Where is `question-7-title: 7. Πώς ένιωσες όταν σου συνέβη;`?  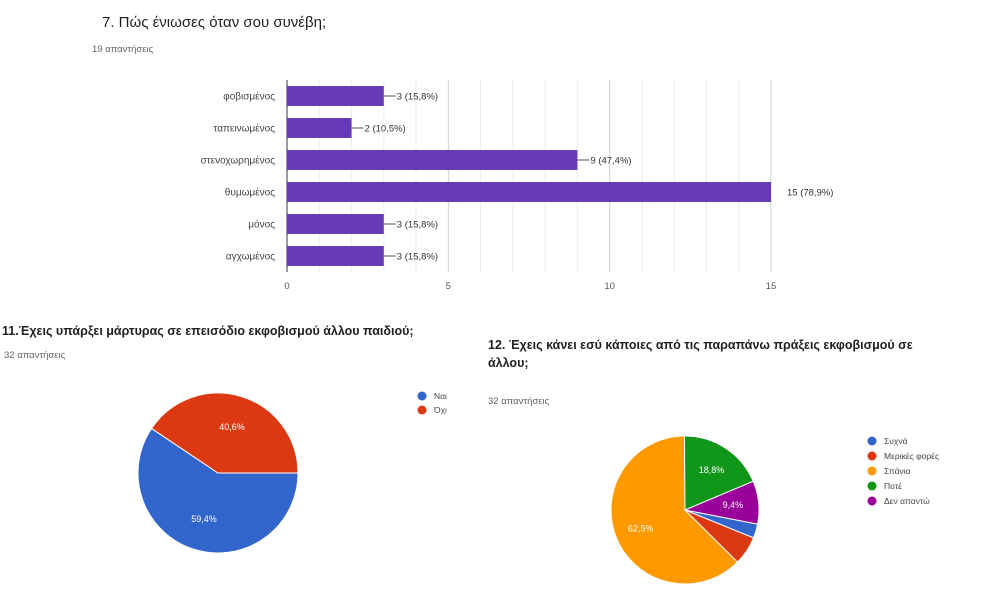
question-7-title: 7. Πώς ένιωσες όταν σου συνέβη; is located at coordinates (214, 22).